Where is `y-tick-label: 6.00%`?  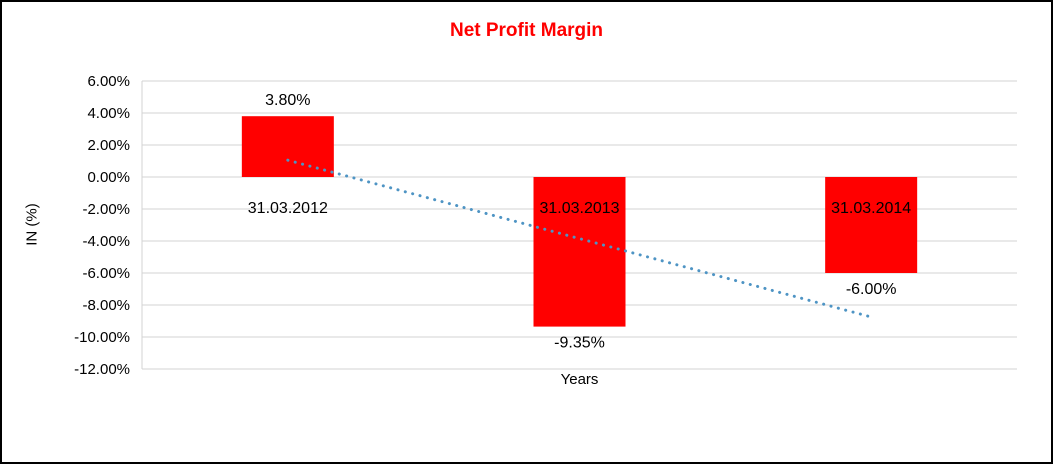
y-tick-label: 6.00% is located at coordinates (108, 81).